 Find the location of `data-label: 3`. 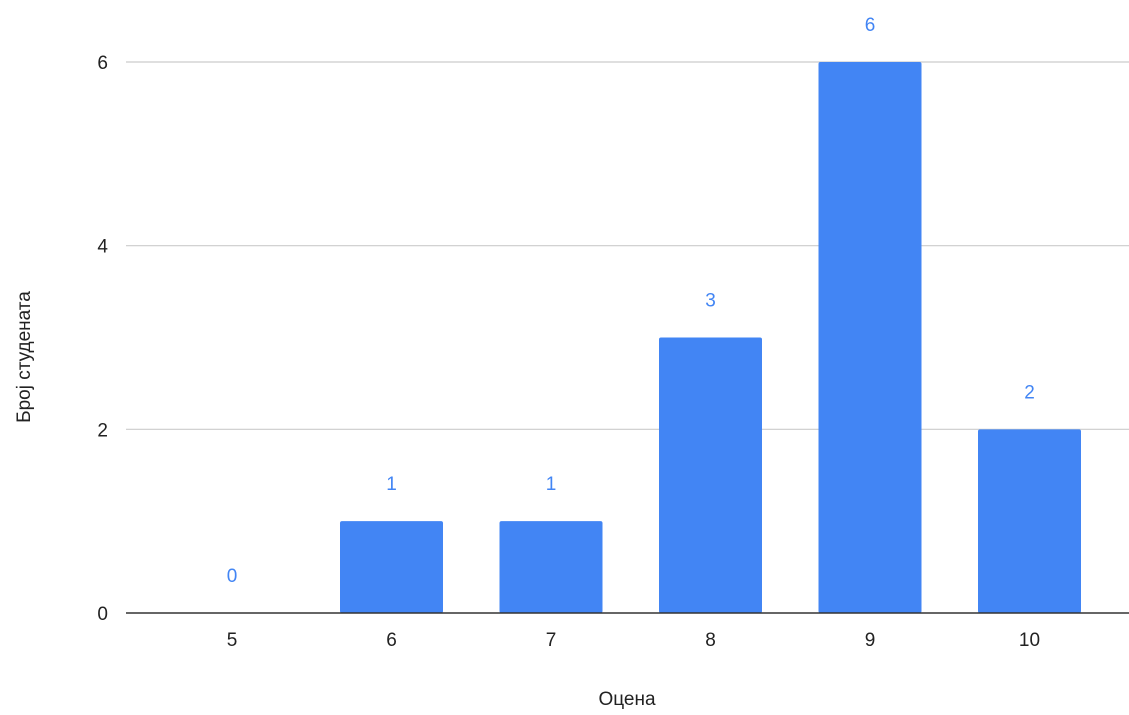

data-label: 3 is located at coordinates (710, 301).